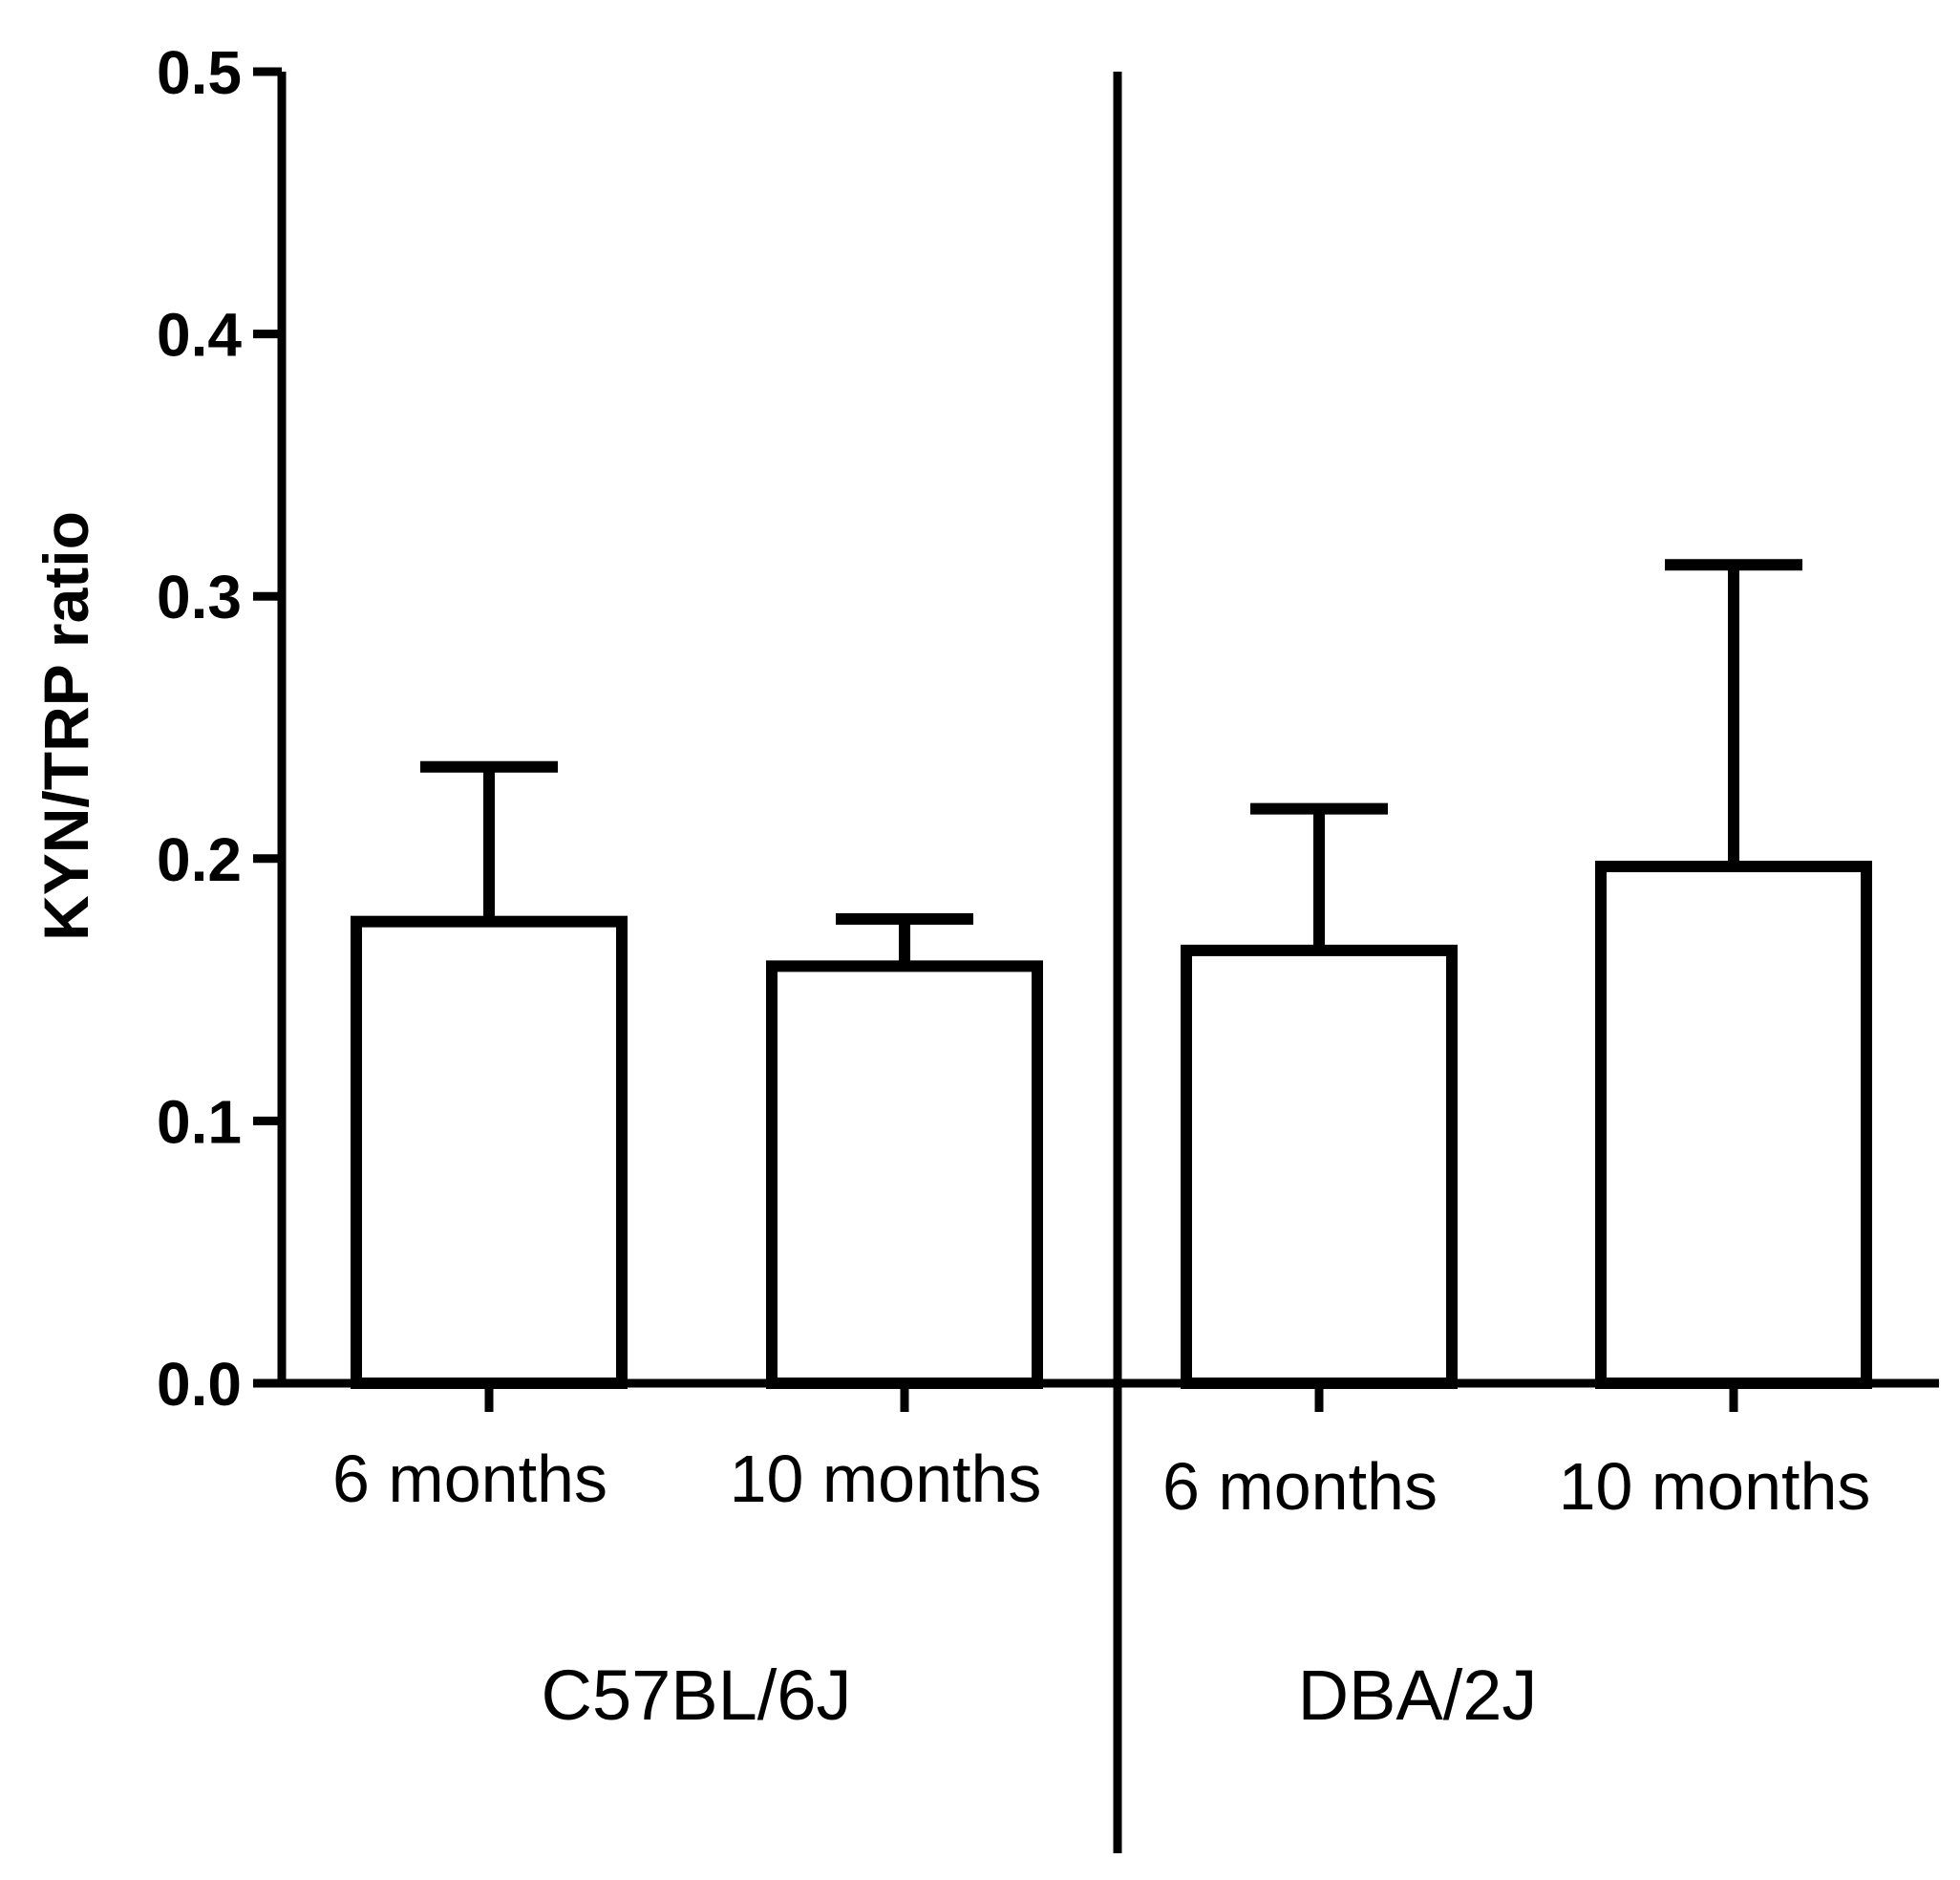  Describe the element at coordinates (199, 859) in the screenshot. I see `y-tick-label: 0.2` at that location.